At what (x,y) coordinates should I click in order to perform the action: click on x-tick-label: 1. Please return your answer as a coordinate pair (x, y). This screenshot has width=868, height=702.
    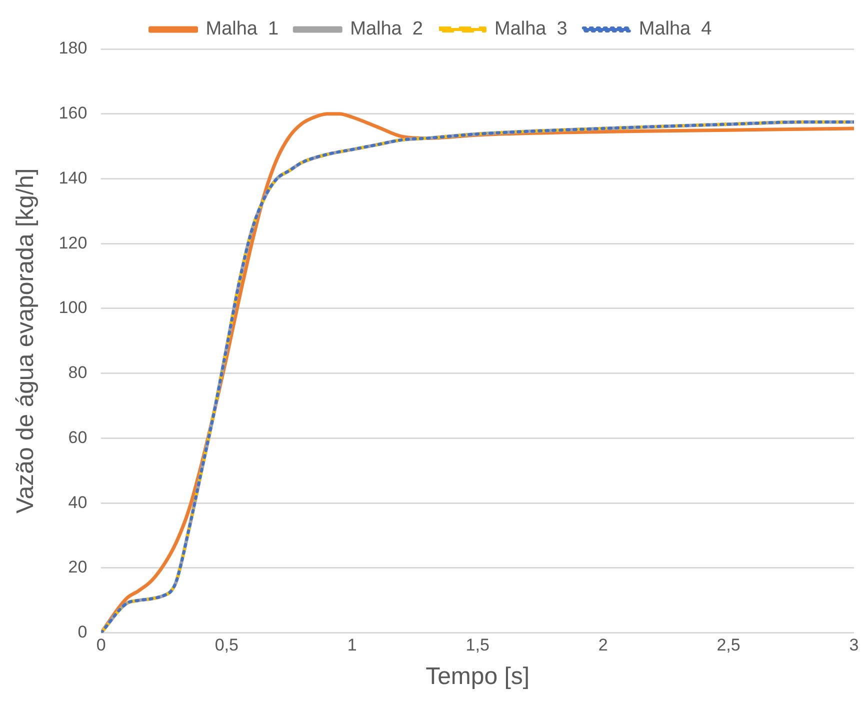
    Looking at the image, I should click on (352, 645).